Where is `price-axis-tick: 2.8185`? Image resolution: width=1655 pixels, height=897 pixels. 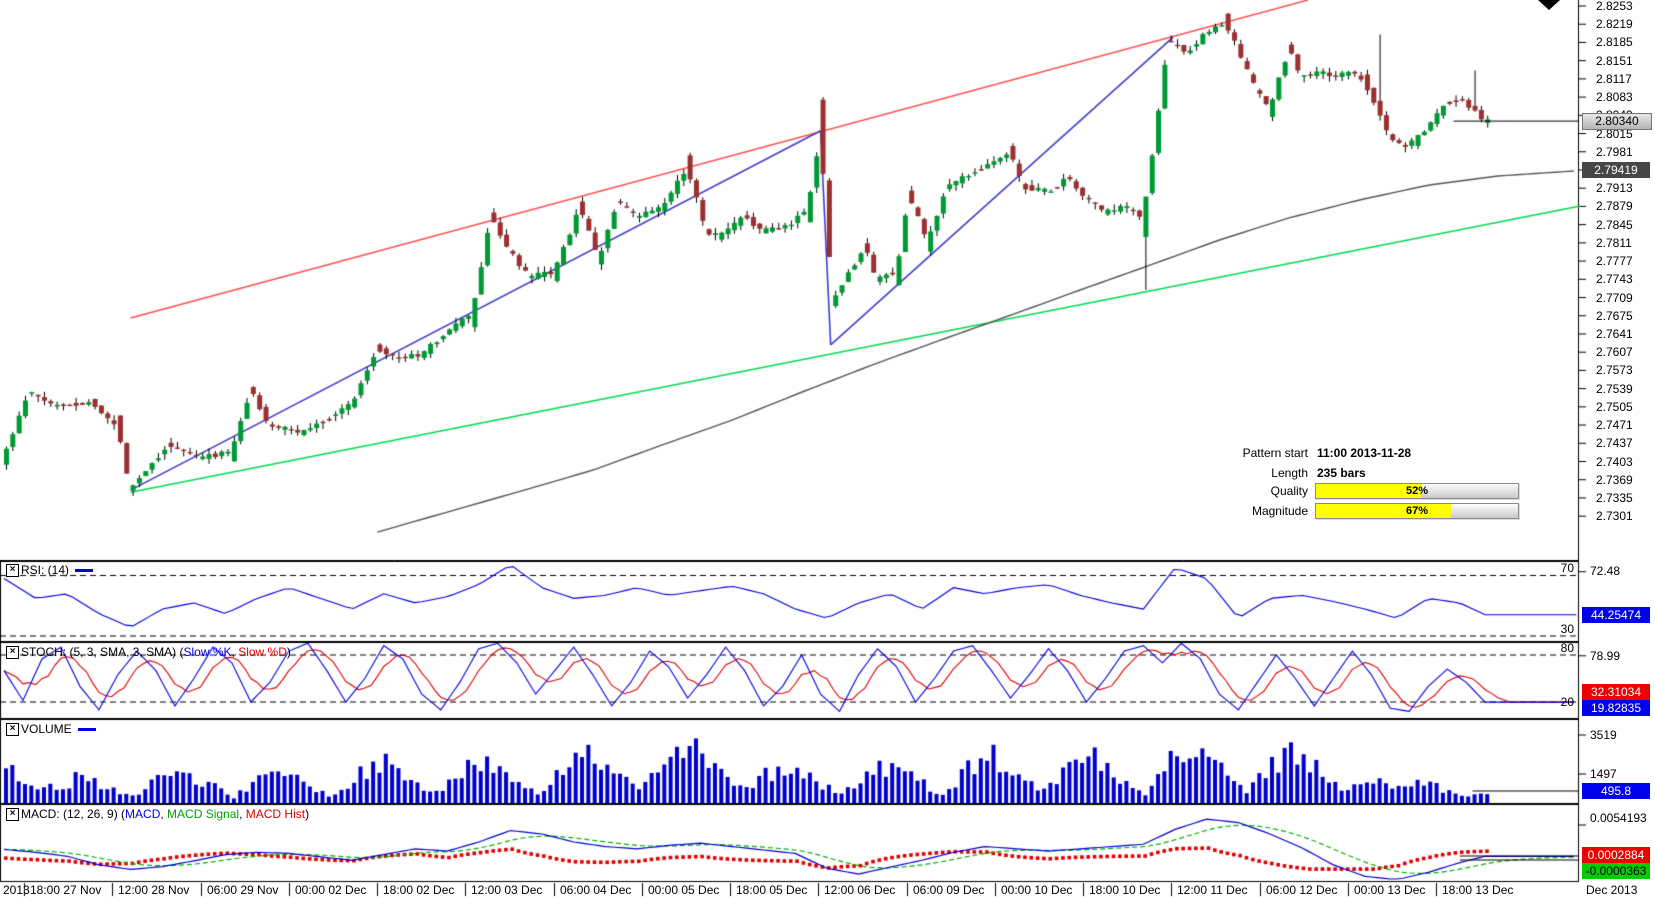
price-axis-tick: 2.8185 is located at coordinates (1614, 42).